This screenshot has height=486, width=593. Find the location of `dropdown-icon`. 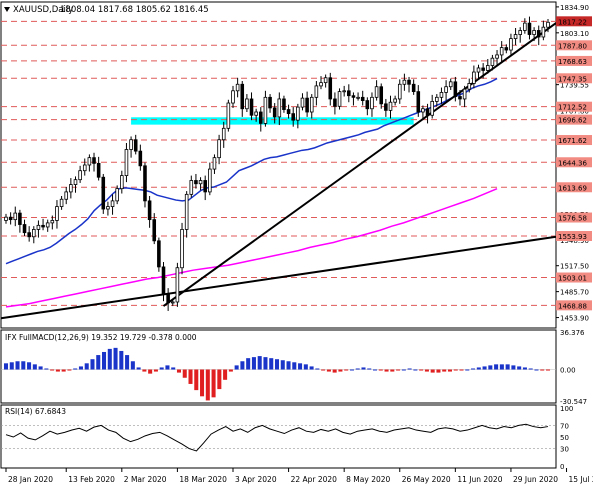

dropdown-icon is located at coordinates (7, 9).